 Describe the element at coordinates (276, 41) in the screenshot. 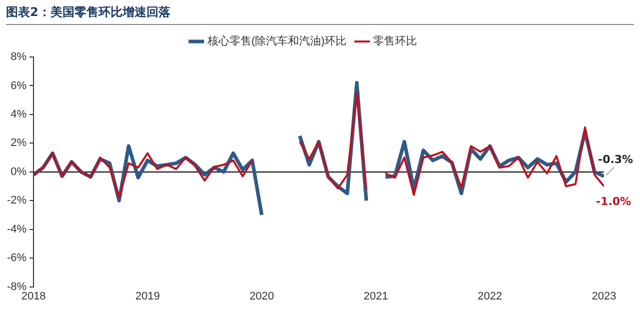

I see `legend-label: 核心零售(除汽车和汽油)环比` at that location.